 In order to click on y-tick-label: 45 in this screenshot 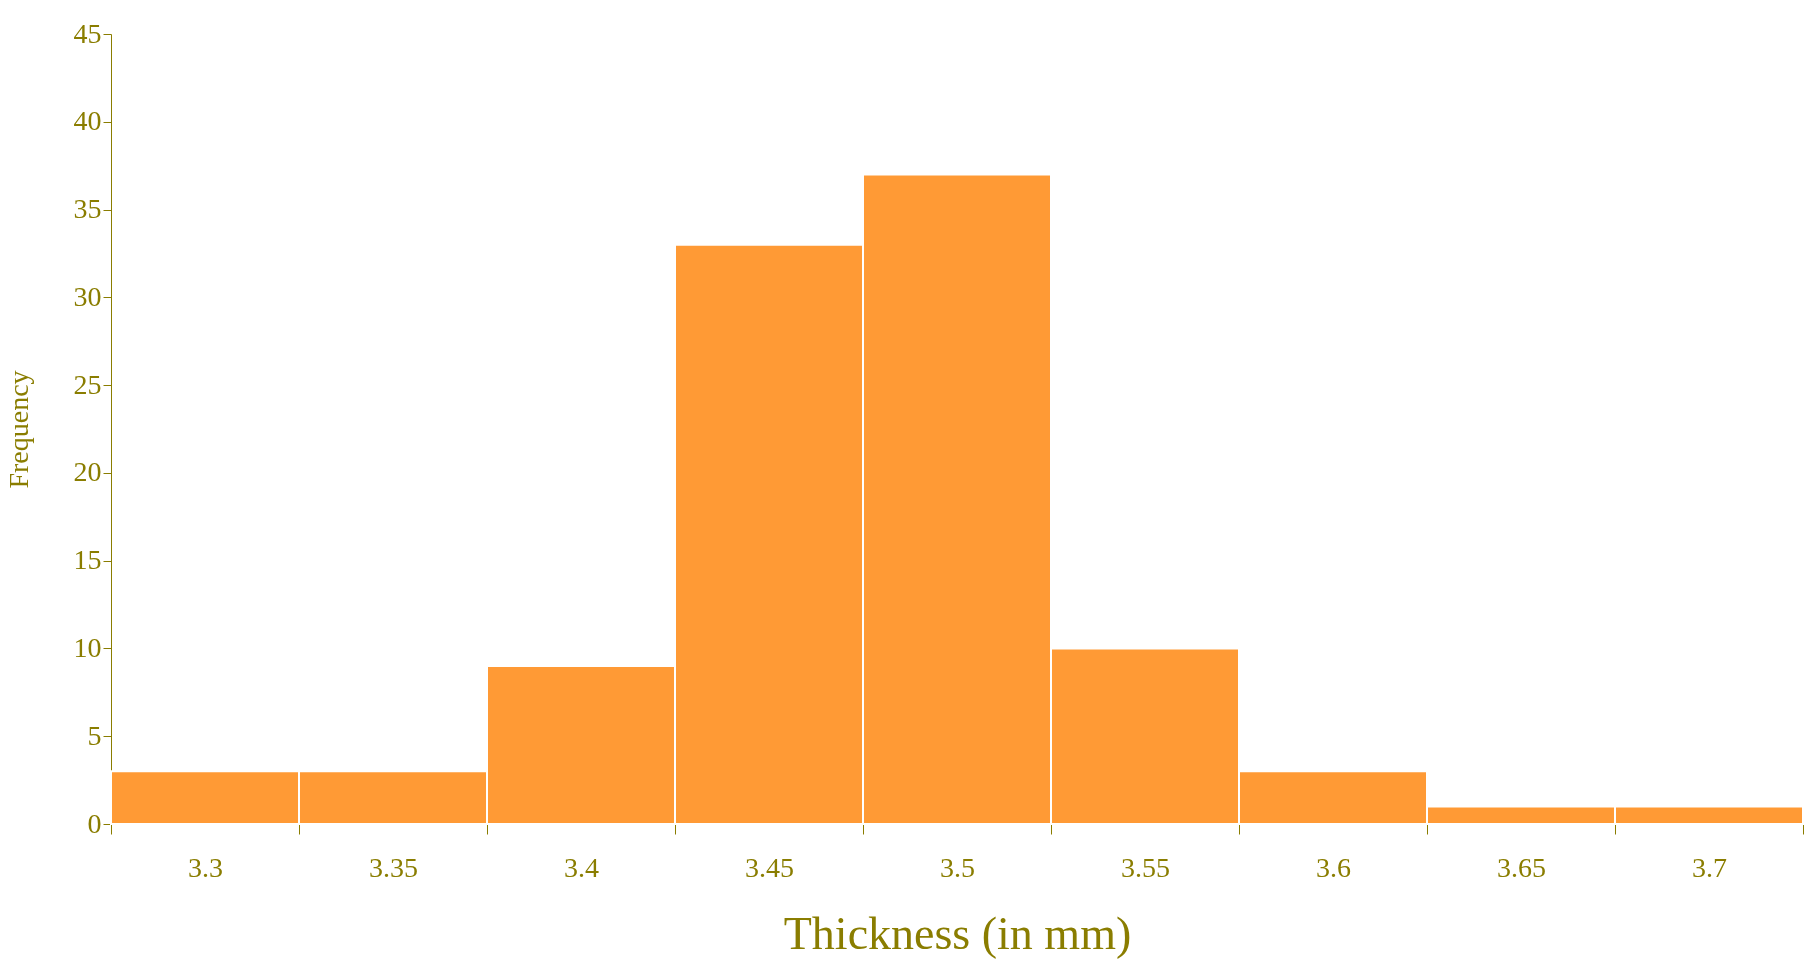, I will do `click(87, 33)`.